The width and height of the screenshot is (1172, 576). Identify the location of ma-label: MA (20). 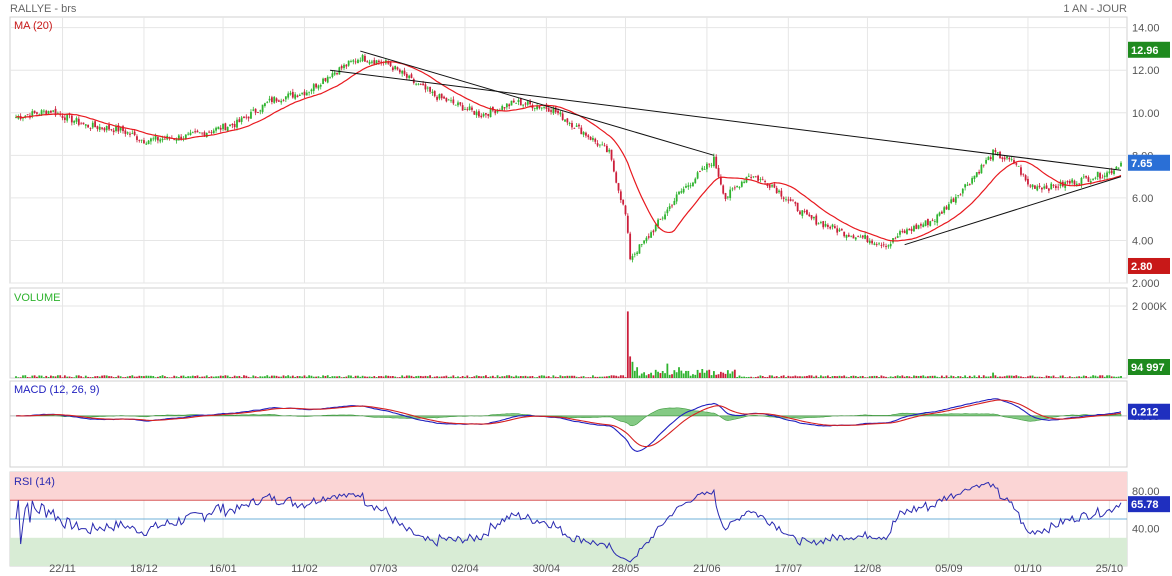
(33, 26).